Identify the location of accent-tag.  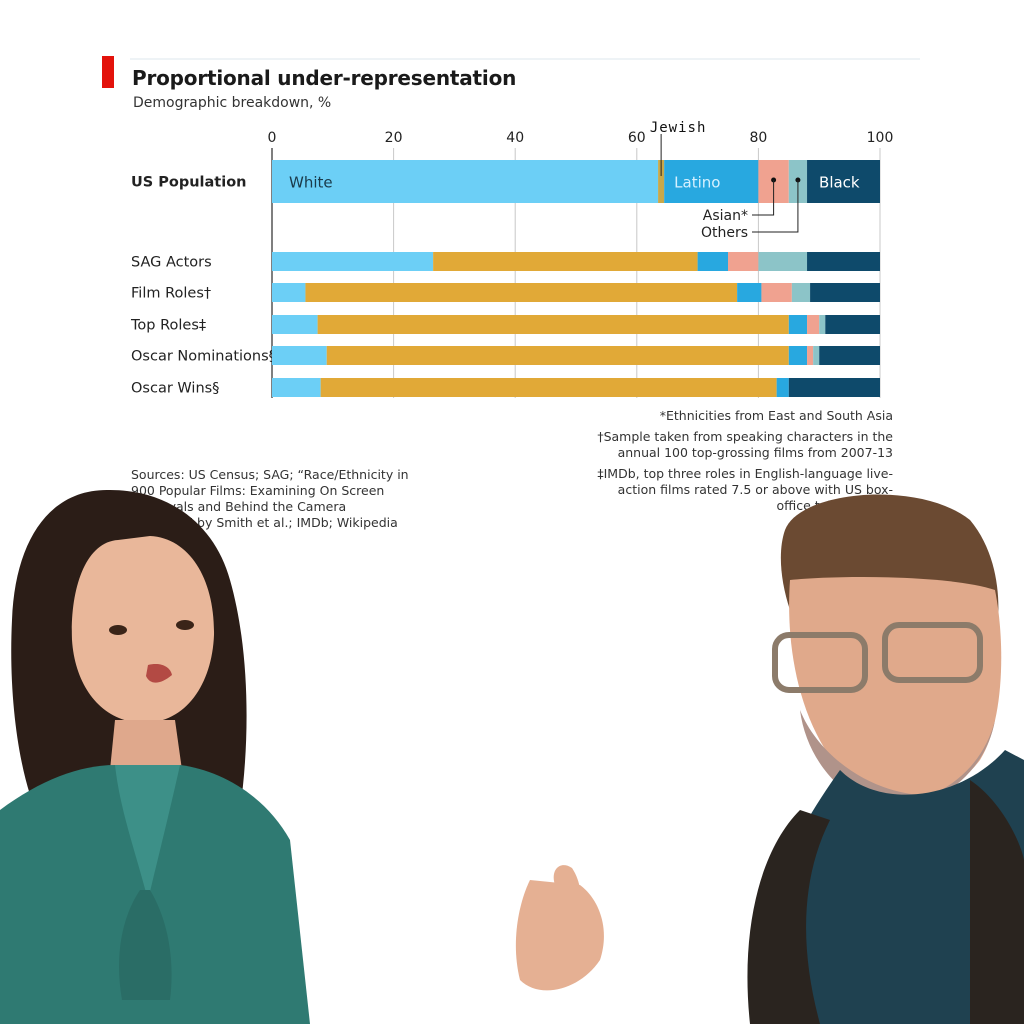
(108, 72).